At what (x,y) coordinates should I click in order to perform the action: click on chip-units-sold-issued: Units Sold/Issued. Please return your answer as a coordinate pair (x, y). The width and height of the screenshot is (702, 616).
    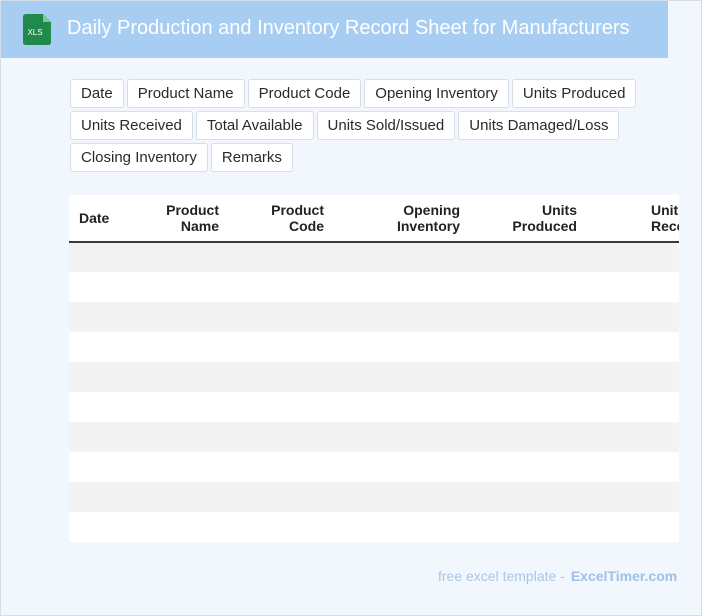
    Looking at the image, I should click on (386, 125).